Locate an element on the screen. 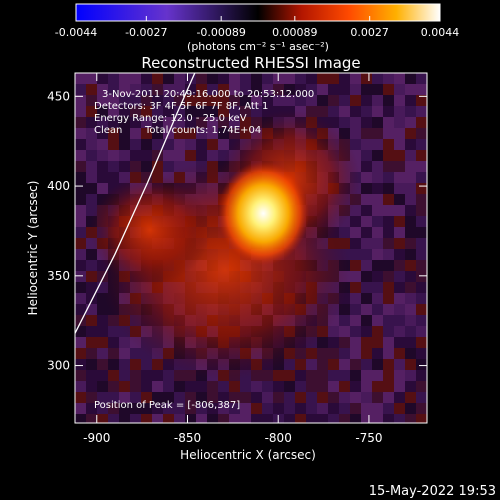 This screenshot has height=500, width=500. y-tick-label: 450 is located at coordinates (58, 96).